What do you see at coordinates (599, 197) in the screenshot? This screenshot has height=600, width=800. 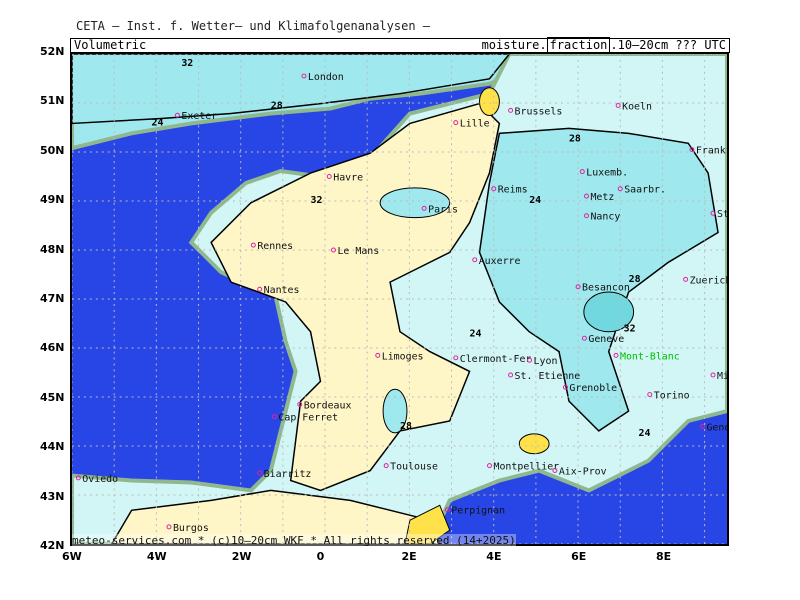 I see `city-marker: Metz` at bounding box center [599, 197].